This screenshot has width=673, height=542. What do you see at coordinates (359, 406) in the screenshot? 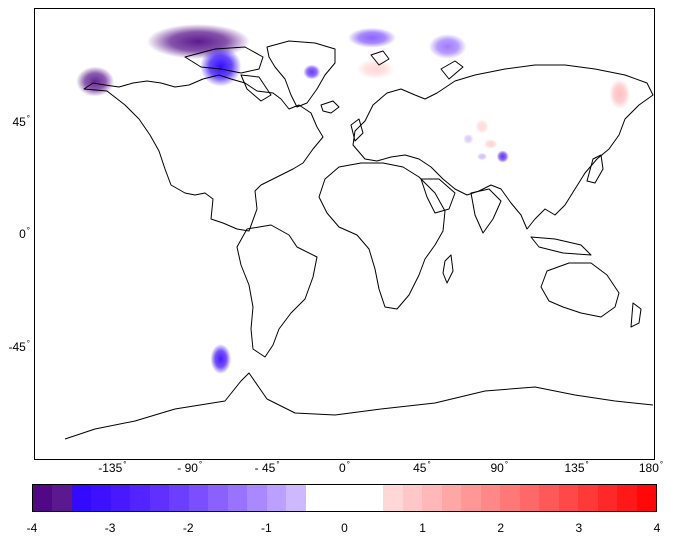
I see `coast-antarctica` at bounding box center [359, 406].